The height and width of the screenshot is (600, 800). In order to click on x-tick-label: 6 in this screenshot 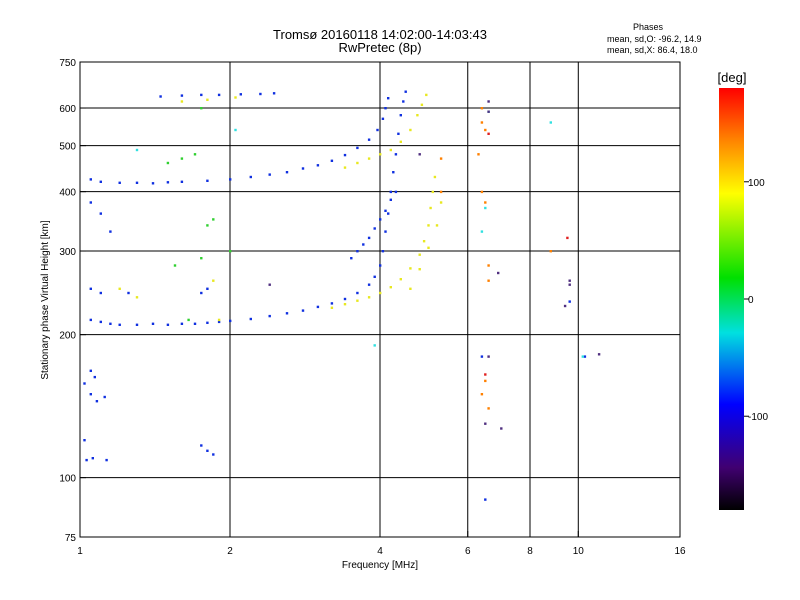, I will do `click(468, 551)`.